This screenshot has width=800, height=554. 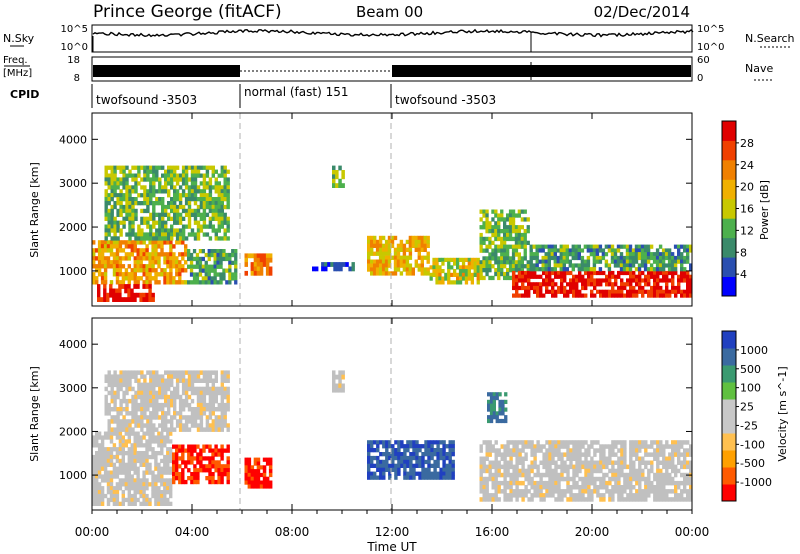 What do you see at coordinates (710, 29) in the screenshot?
I see `sky-right-tick-top: 10^5` at bounding box center [710, 29].